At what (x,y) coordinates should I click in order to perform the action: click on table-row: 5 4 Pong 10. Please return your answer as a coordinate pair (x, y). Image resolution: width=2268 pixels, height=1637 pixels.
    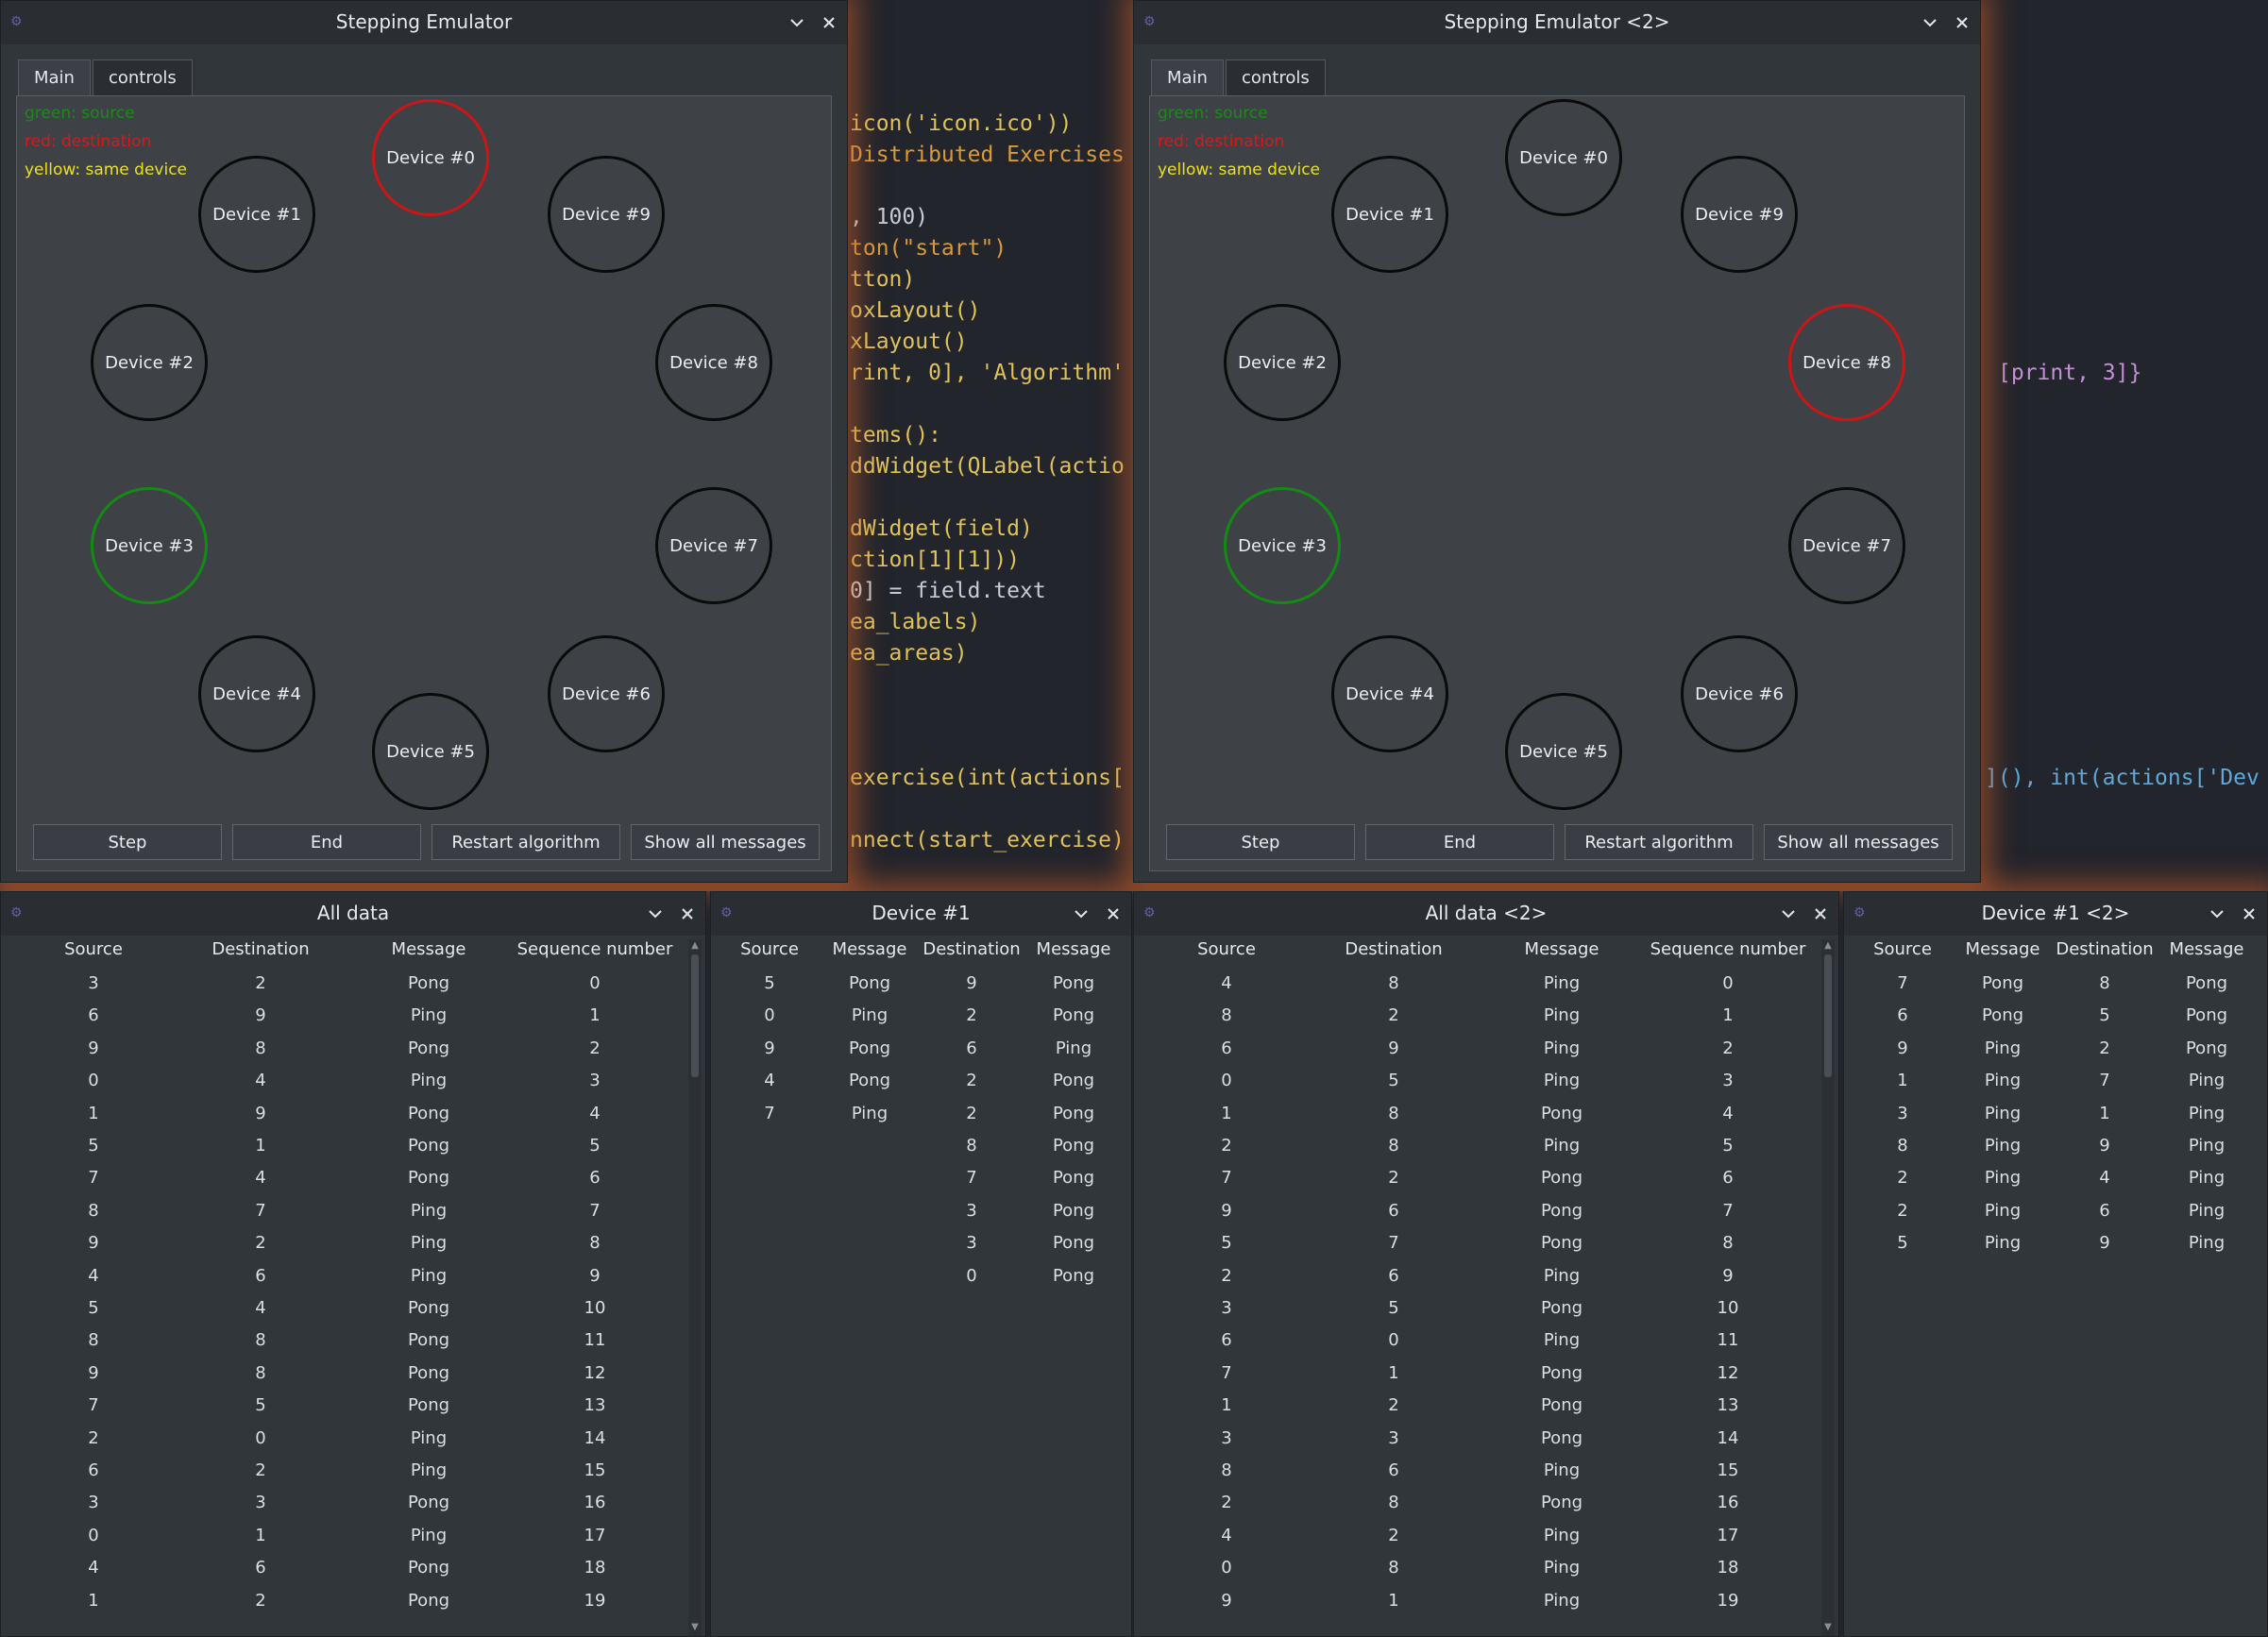
    Looking at the image, I should click on (353, 1310).